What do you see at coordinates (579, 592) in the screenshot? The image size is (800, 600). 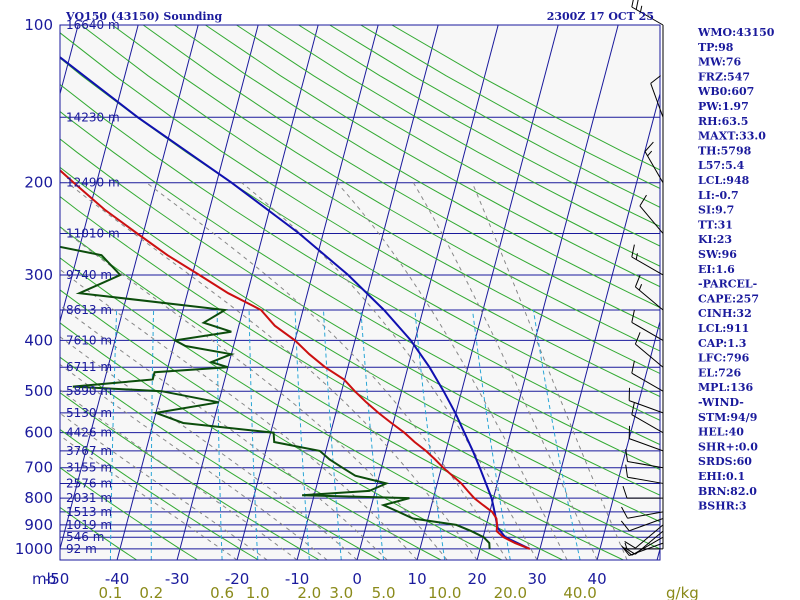 I see `mixing-ratio-label: 40.0` at bounding box center [579, 592].